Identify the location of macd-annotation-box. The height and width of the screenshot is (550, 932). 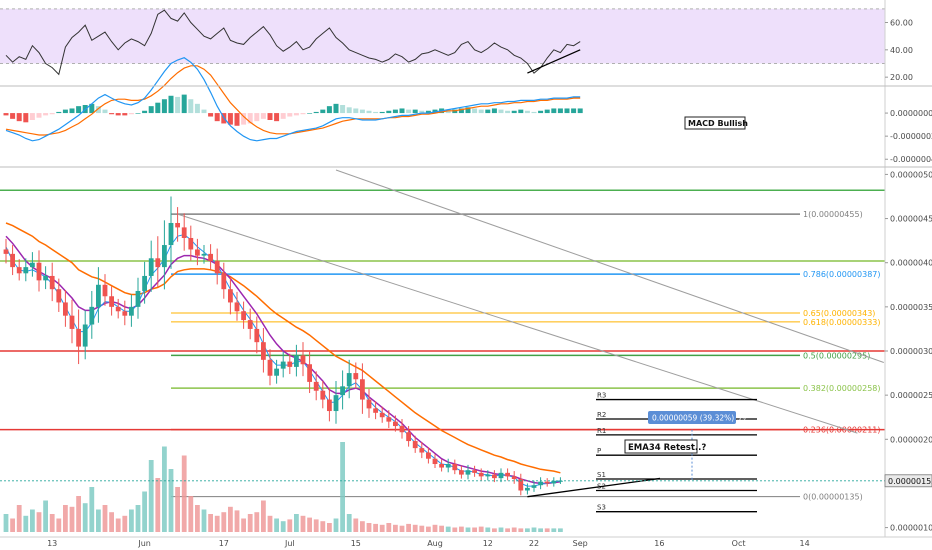
(715, 123).